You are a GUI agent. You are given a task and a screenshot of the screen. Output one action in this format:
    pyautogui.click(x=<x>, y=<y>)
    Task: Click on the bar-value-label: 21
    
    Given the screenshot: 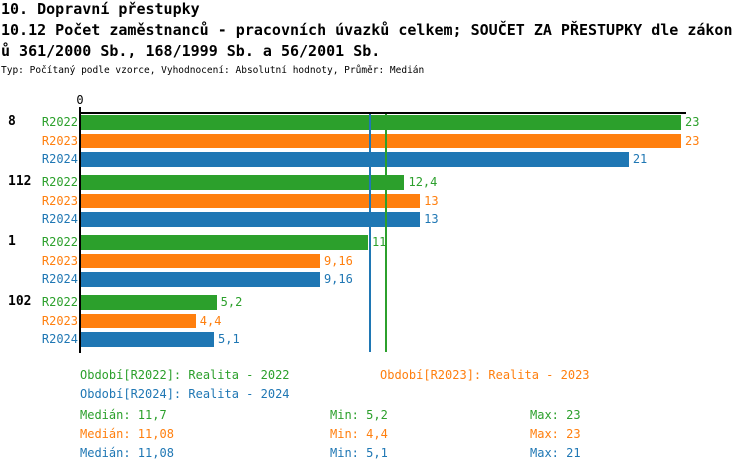 What is the action you would take?
    pyautogui.click(x=640, y=159)
    